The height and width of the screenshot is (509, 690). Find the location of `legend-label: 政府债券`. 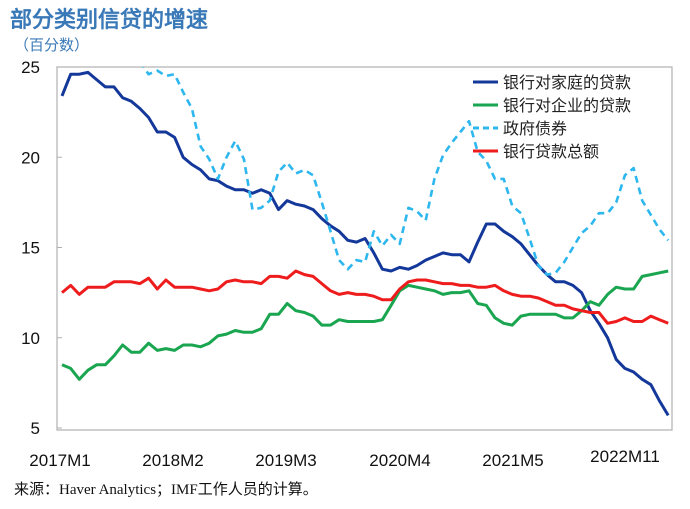

legend-label: 政府债券 is located at coordinates (535, 128).